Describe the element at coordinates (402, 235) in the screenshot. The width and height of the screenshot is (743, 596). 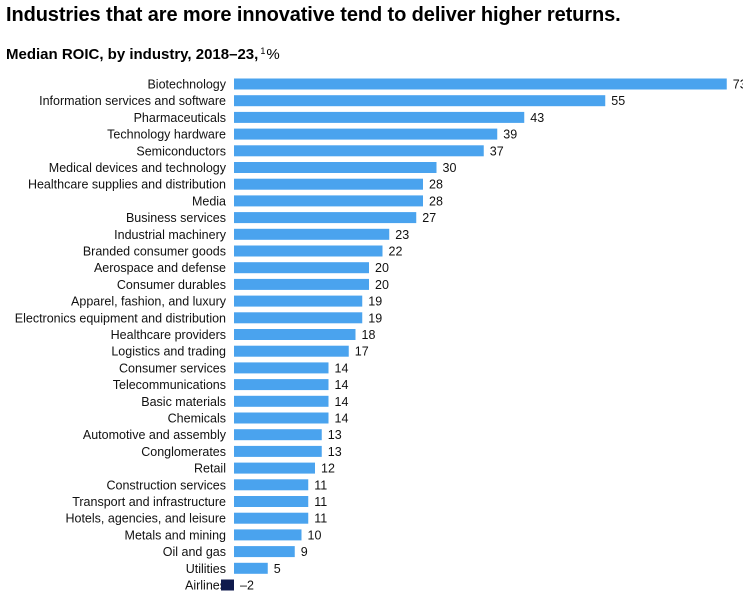
I see `value-label: 23` at that location.